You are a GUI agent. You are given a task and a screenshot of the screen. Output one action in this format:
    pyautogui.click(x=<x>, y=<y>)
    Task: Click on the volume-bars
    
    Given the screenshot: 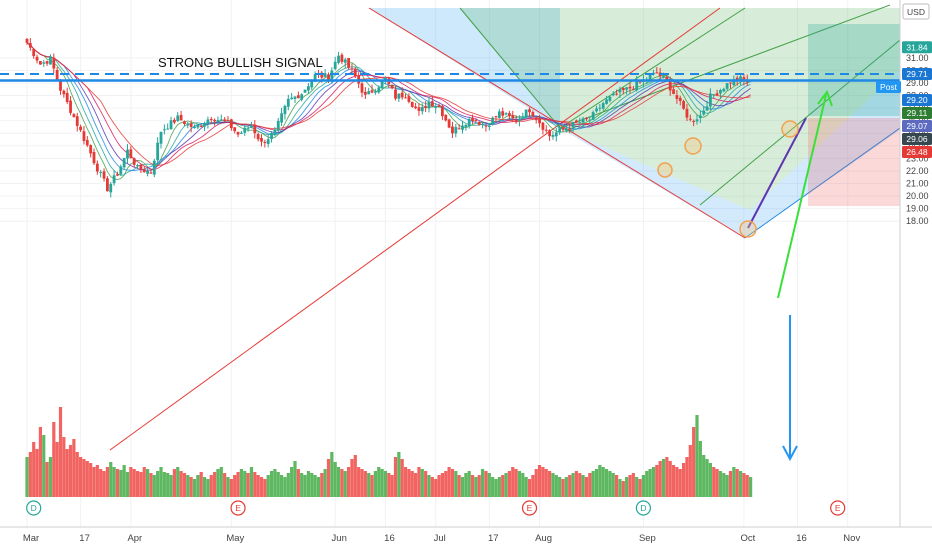 What is the action you would take?
    pyautogui.click(x=389, y=452)
    